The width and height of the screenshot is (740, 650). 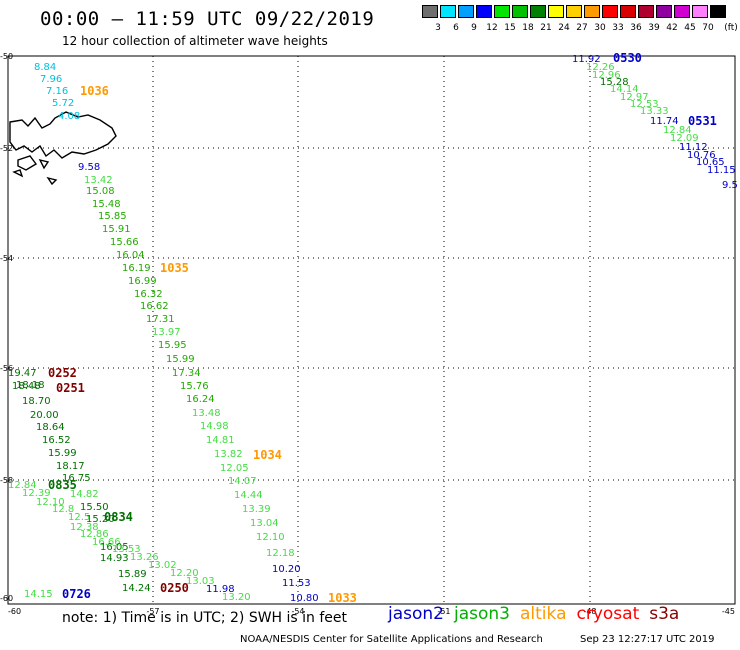 What do you see at coordinates (644, 104) in the screenshot?
I see `wave-height-value: 12.53` at bounding box center [644, 104].